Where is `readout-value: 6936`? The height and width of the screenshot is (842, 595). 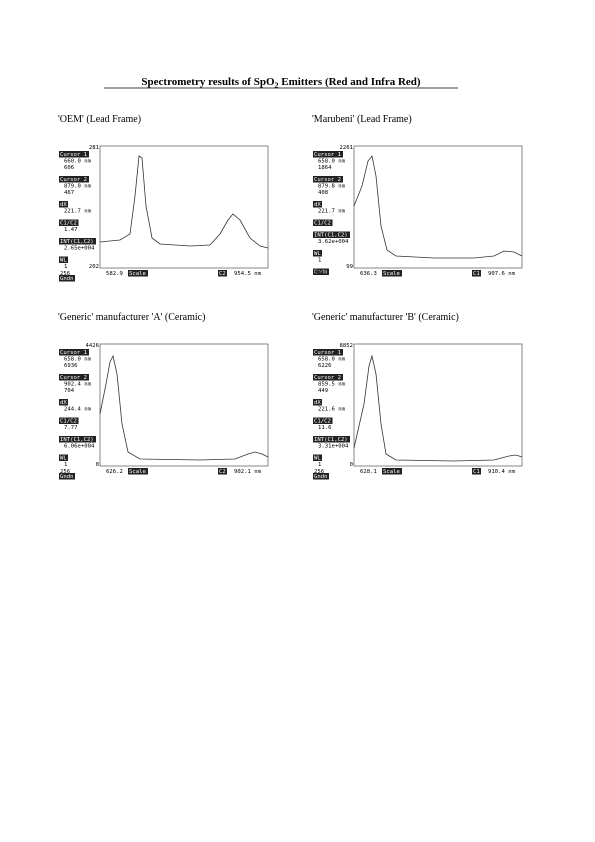
readout-value: 6936 is located at coordinates (70, 366).